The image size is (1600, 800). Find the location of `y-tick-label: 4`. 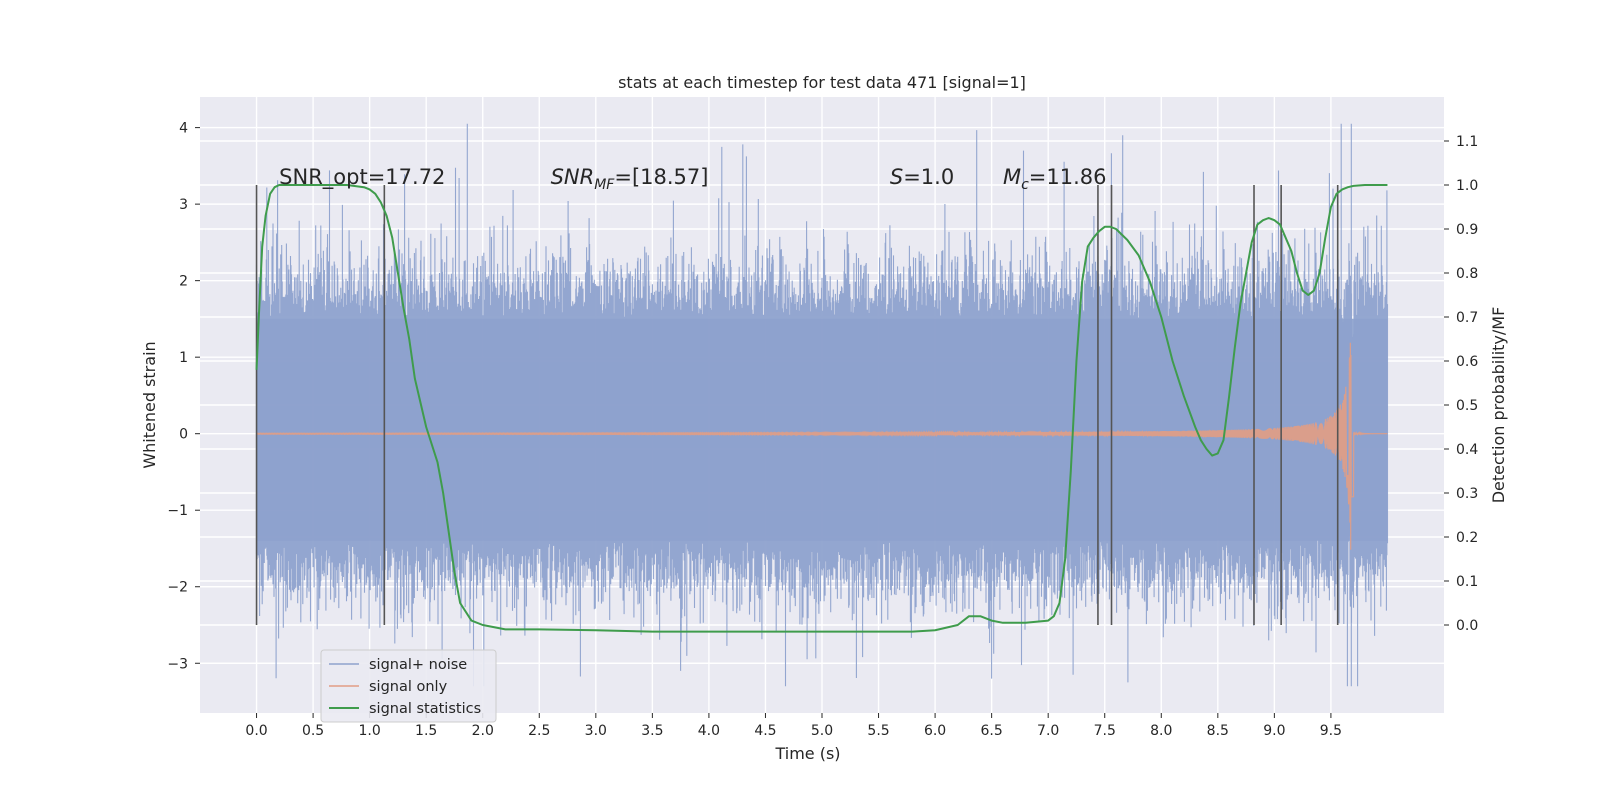

y-tick-label: 4 is located at coordinates (183, 129).